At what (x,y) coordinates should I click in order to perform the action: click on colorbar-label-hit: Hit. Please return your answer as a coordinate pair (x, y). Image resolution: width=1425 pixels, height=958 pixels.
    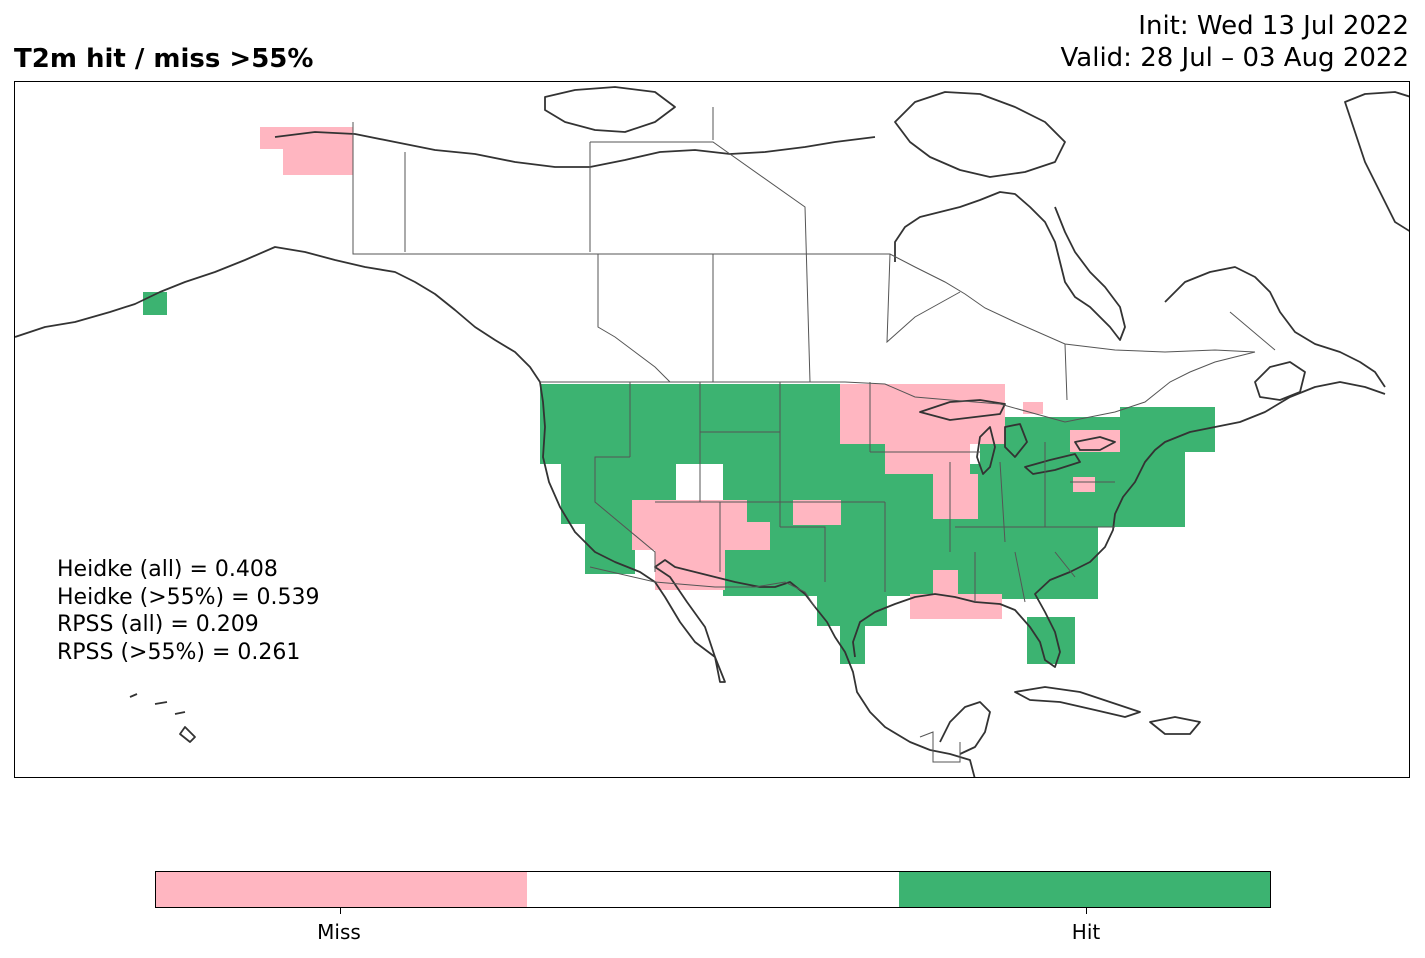
    Looking at the image, I should click on (1086, 932).